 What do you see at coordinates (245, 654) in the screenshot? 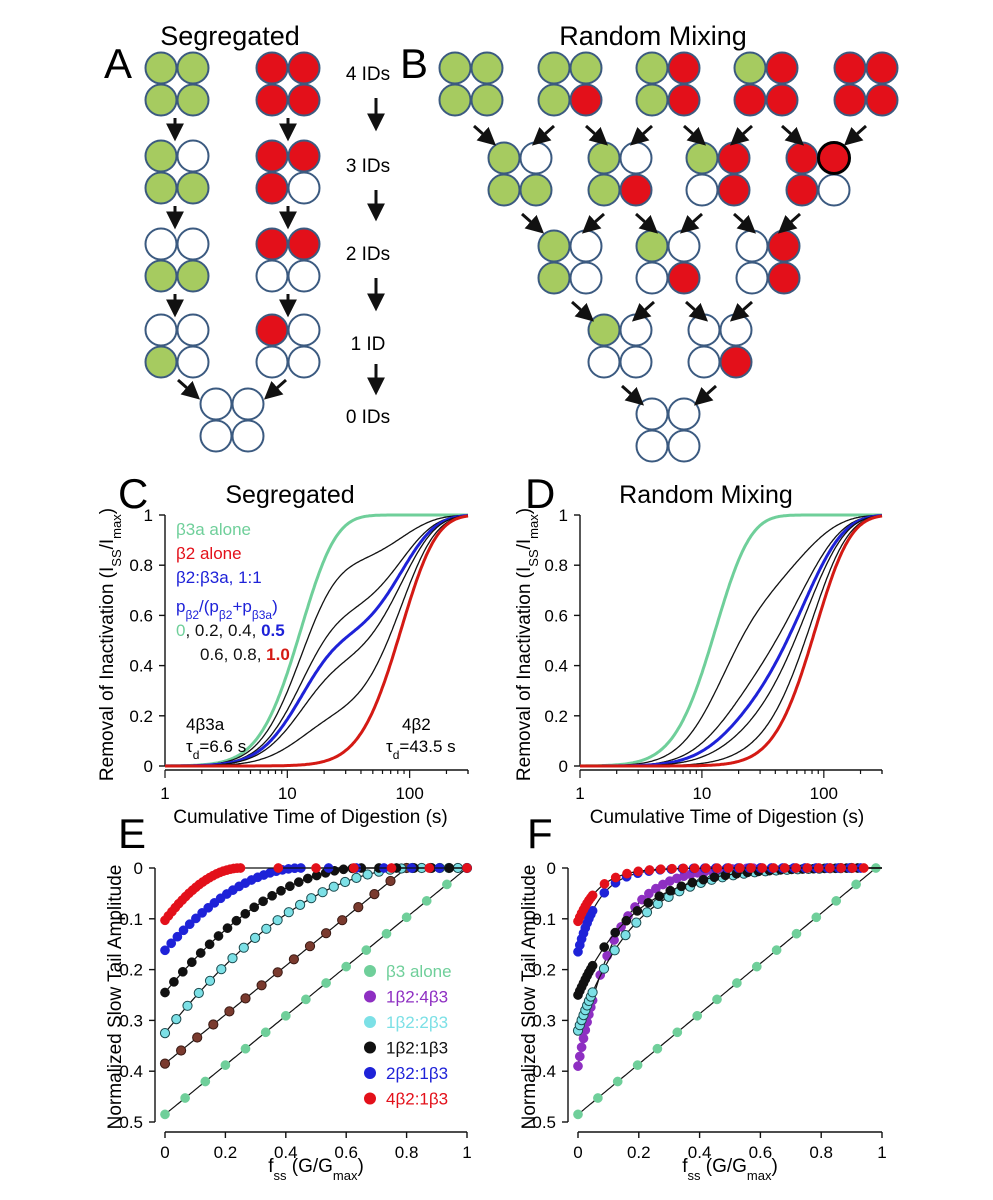
I see `fraction-values-row2: 0.6, 0.8, 1.0` at bounding box center [245, 654].